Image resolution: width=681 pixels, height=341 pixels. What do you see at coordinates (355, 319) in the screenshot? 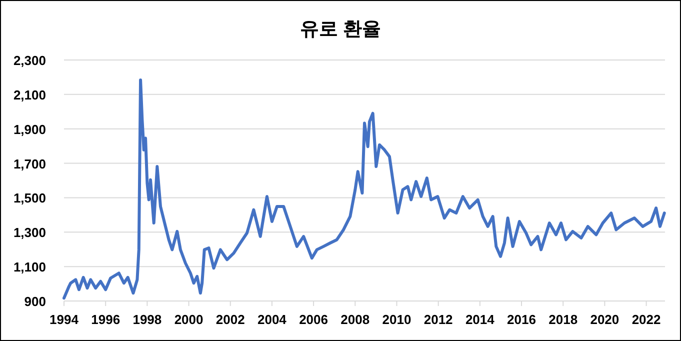
I see `x-tick-label: 2008` at bounding box center [355, 319].